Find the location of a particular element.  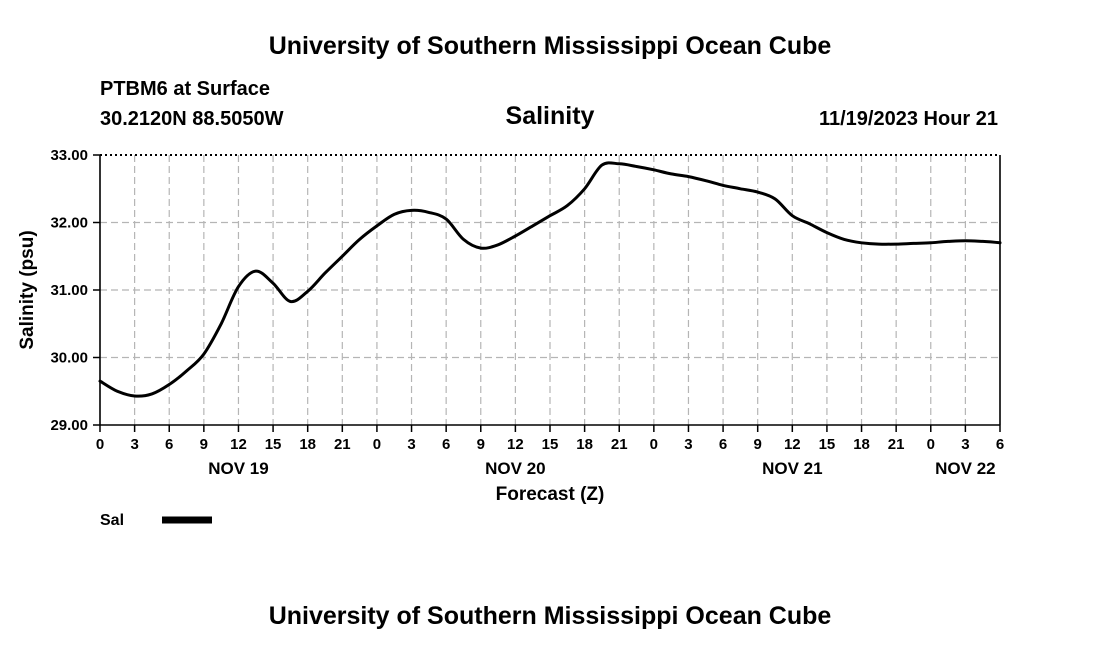

date-label: NOV 19 is located at coordinates (238, 468).